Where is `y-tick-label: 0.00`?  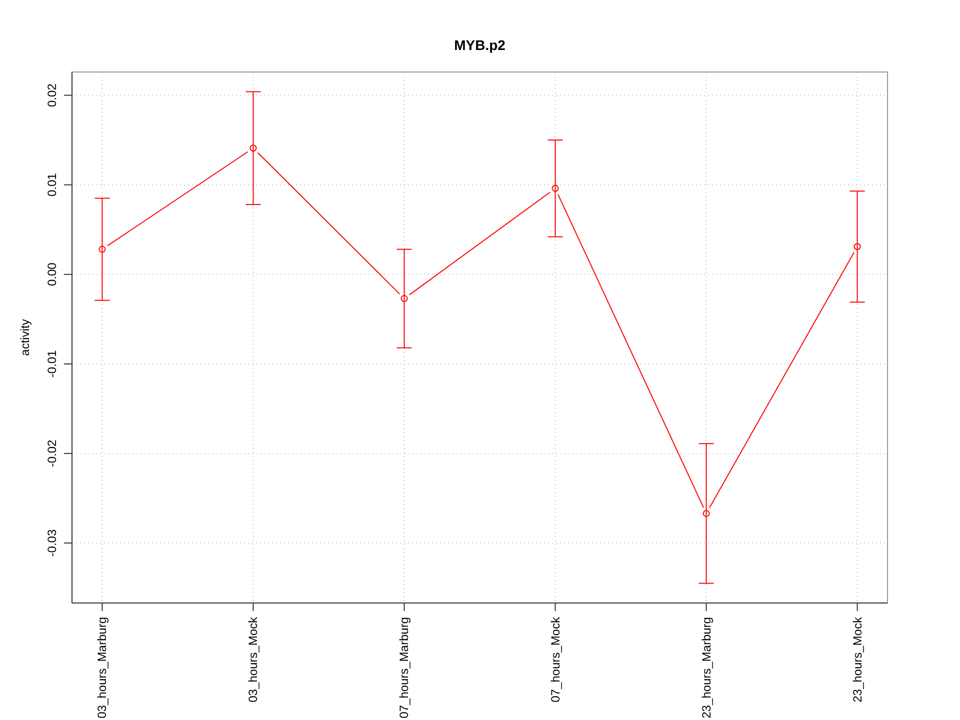 y-tick-label: 0.00 is located at coordinates (52, 274).